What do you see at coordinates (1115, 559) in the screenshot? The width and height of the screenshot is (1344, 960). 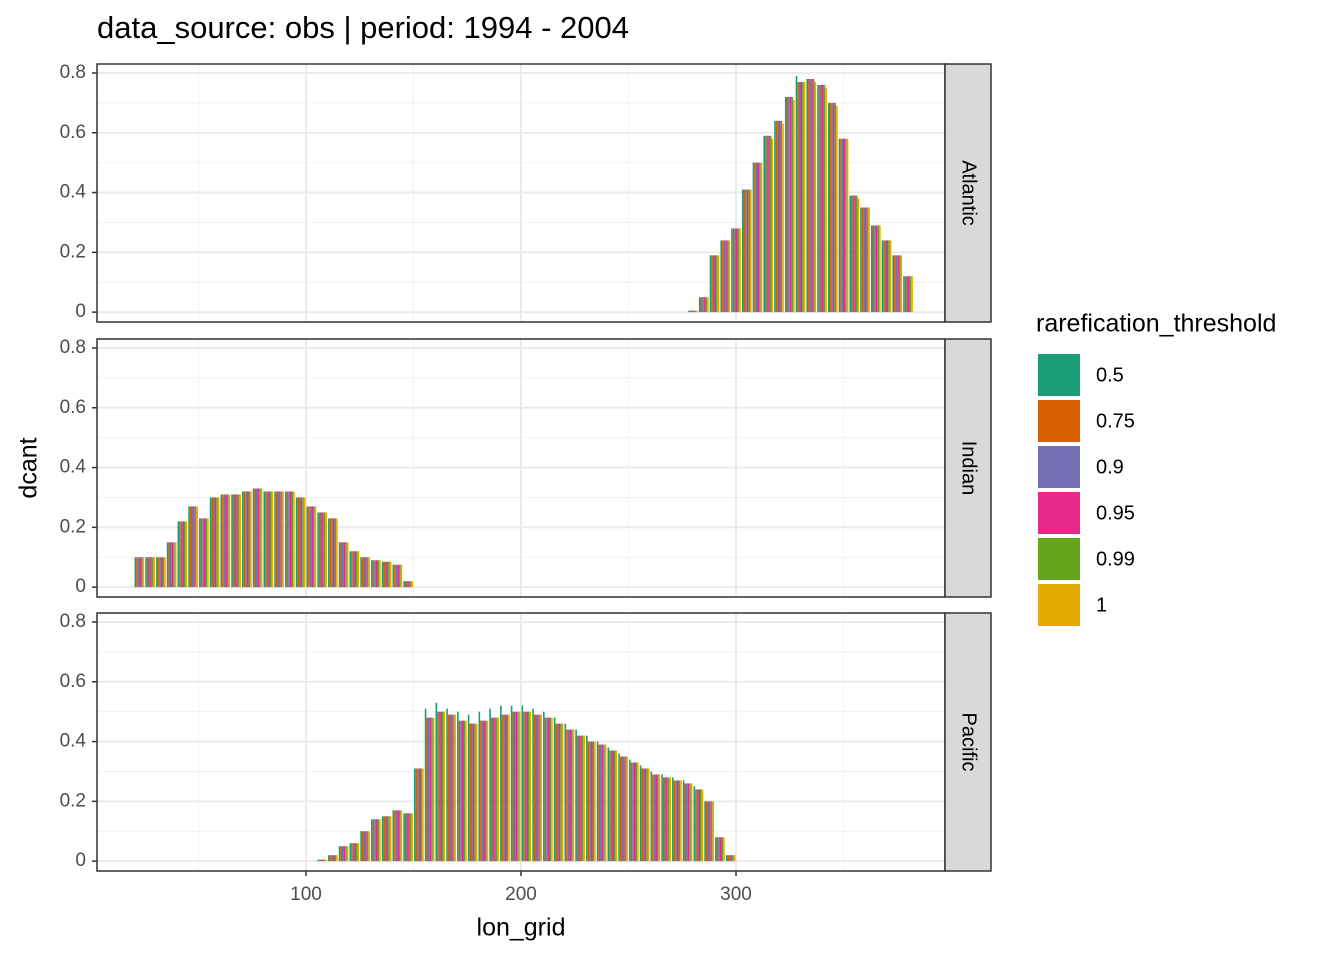 I see `legend-label: 0.99` at bounding box center [1115, 559].